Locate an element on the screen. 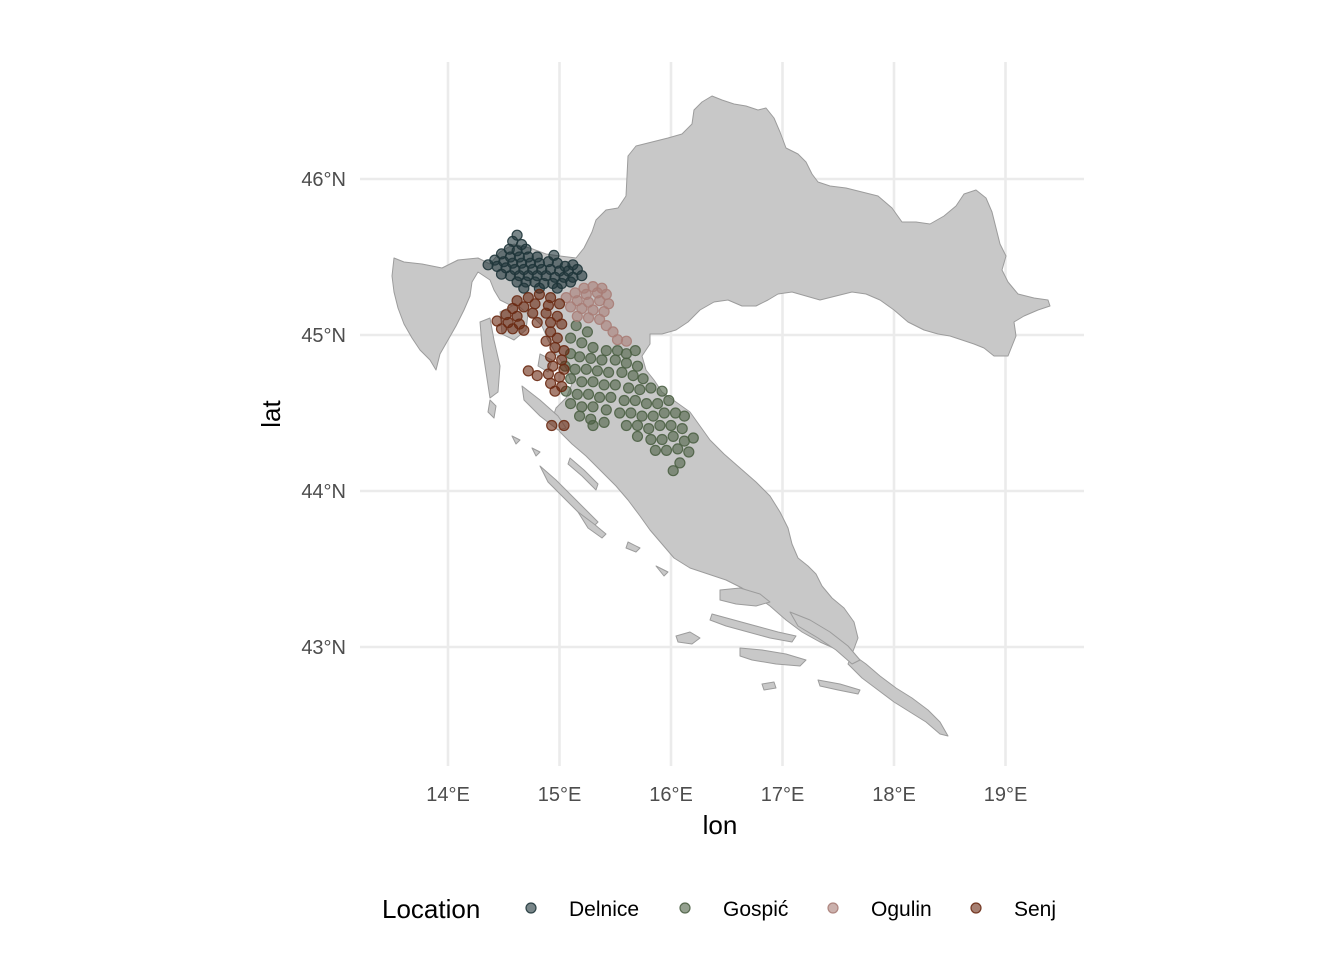 The image size is (1344, 960). island-hvar is located at coordinates (753, 628).